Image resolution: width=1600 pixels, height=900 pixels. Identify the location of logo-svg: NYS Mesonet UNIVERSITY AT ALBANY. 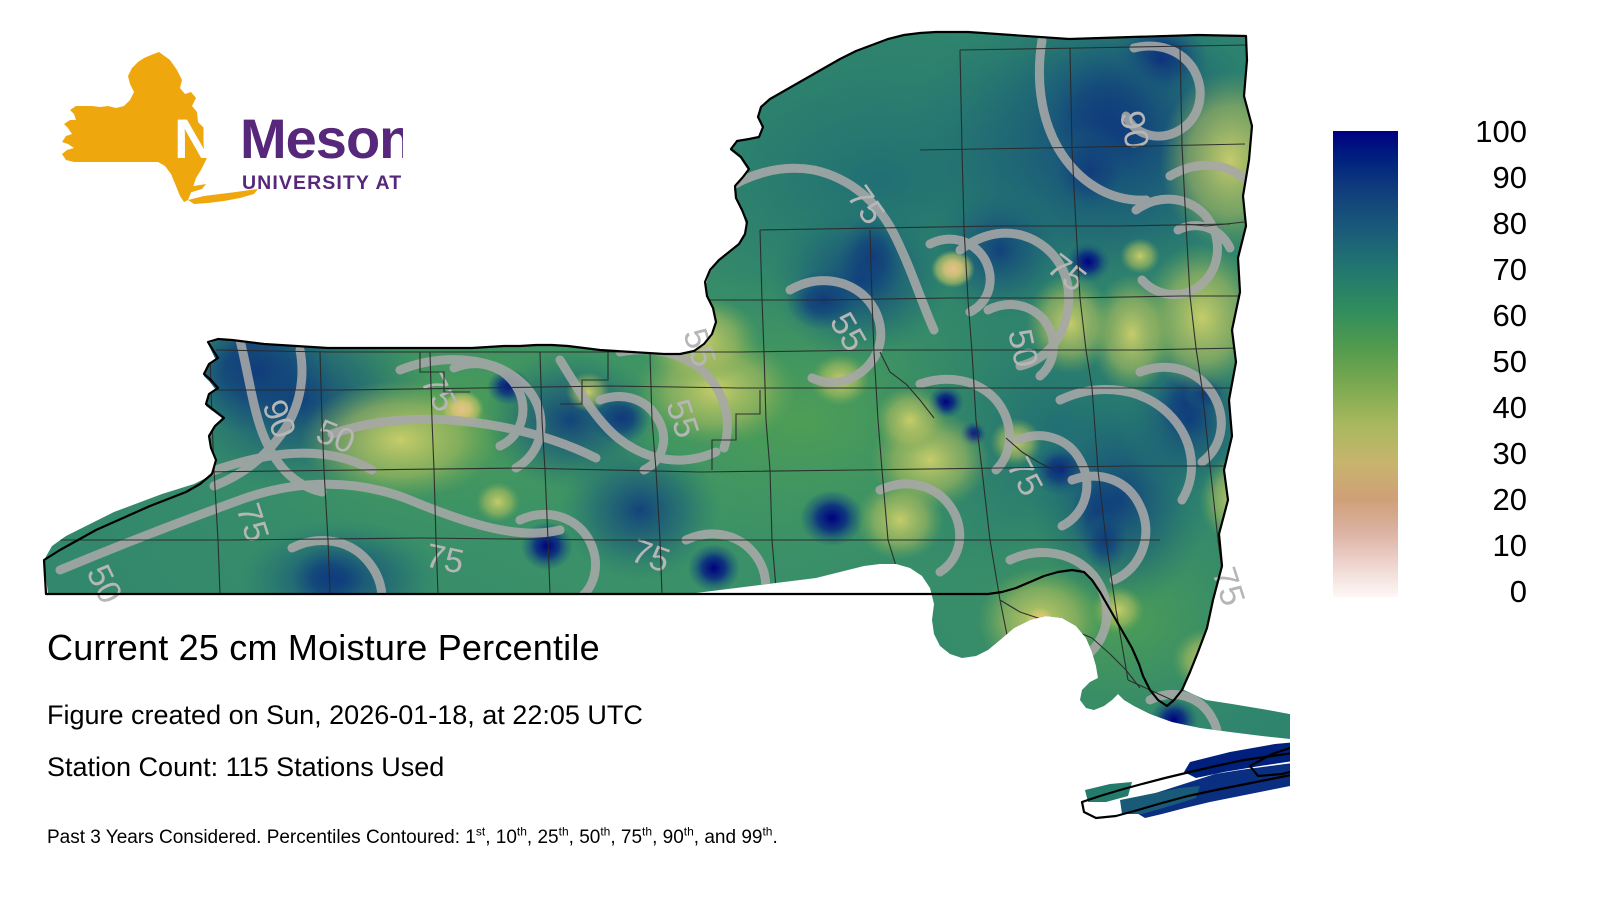
(232, 128).